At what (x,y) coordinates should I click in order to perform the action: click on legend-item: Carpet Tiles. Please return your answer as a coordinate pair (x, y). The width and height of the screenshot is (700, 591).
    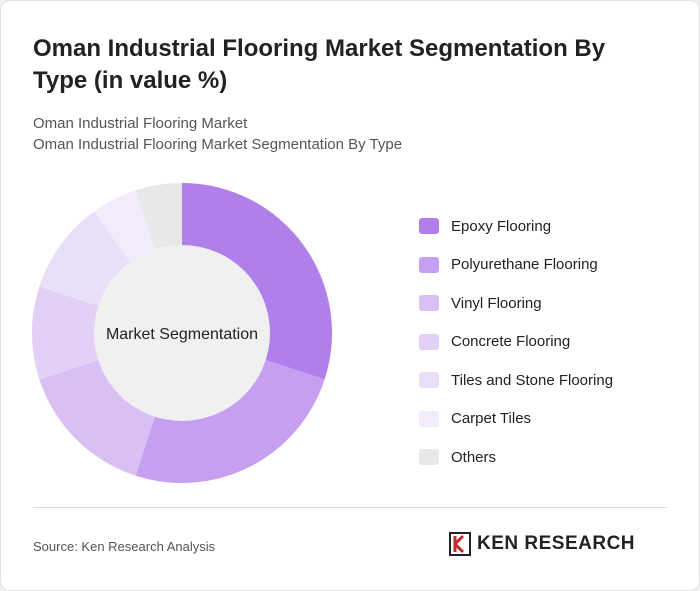
    Looking at the image, I should click on (516, 419).